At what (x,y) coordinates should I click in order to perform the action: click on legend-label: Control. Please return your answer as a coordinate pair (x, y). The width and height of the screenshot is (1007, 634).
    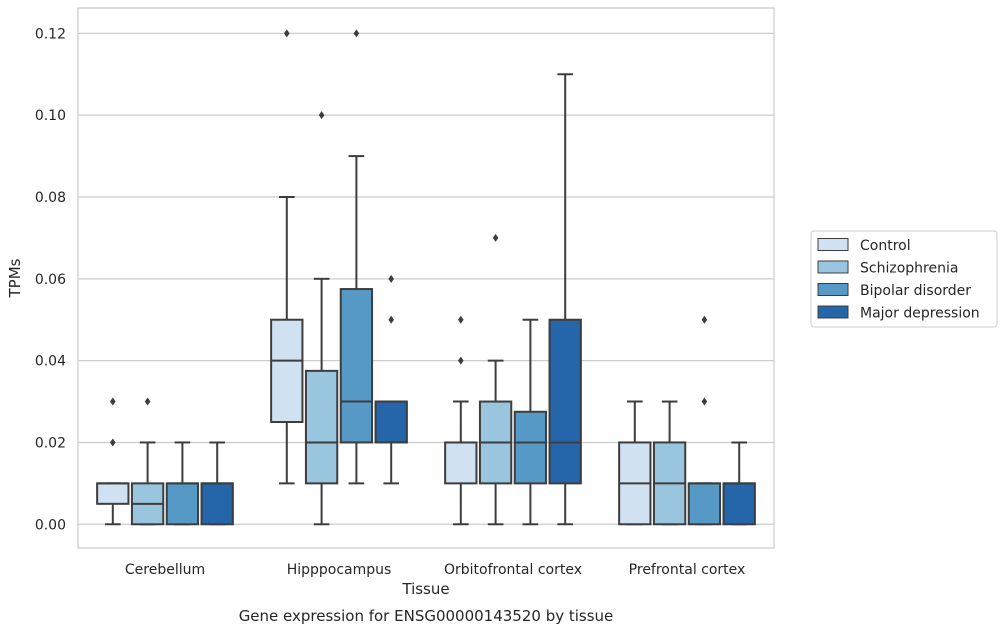
    Looking at the image, I should click on (885, 246).